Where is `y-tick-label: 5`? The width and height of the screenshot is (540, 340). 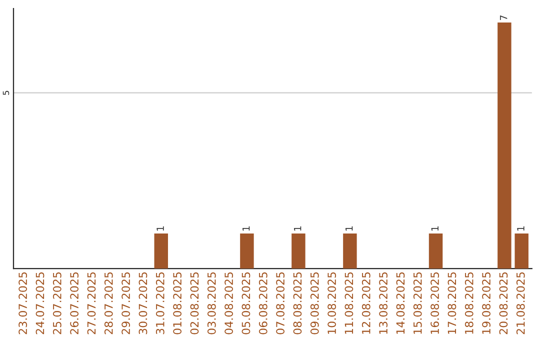
y-tick-label: 5 is located at coordinates (6, 92).